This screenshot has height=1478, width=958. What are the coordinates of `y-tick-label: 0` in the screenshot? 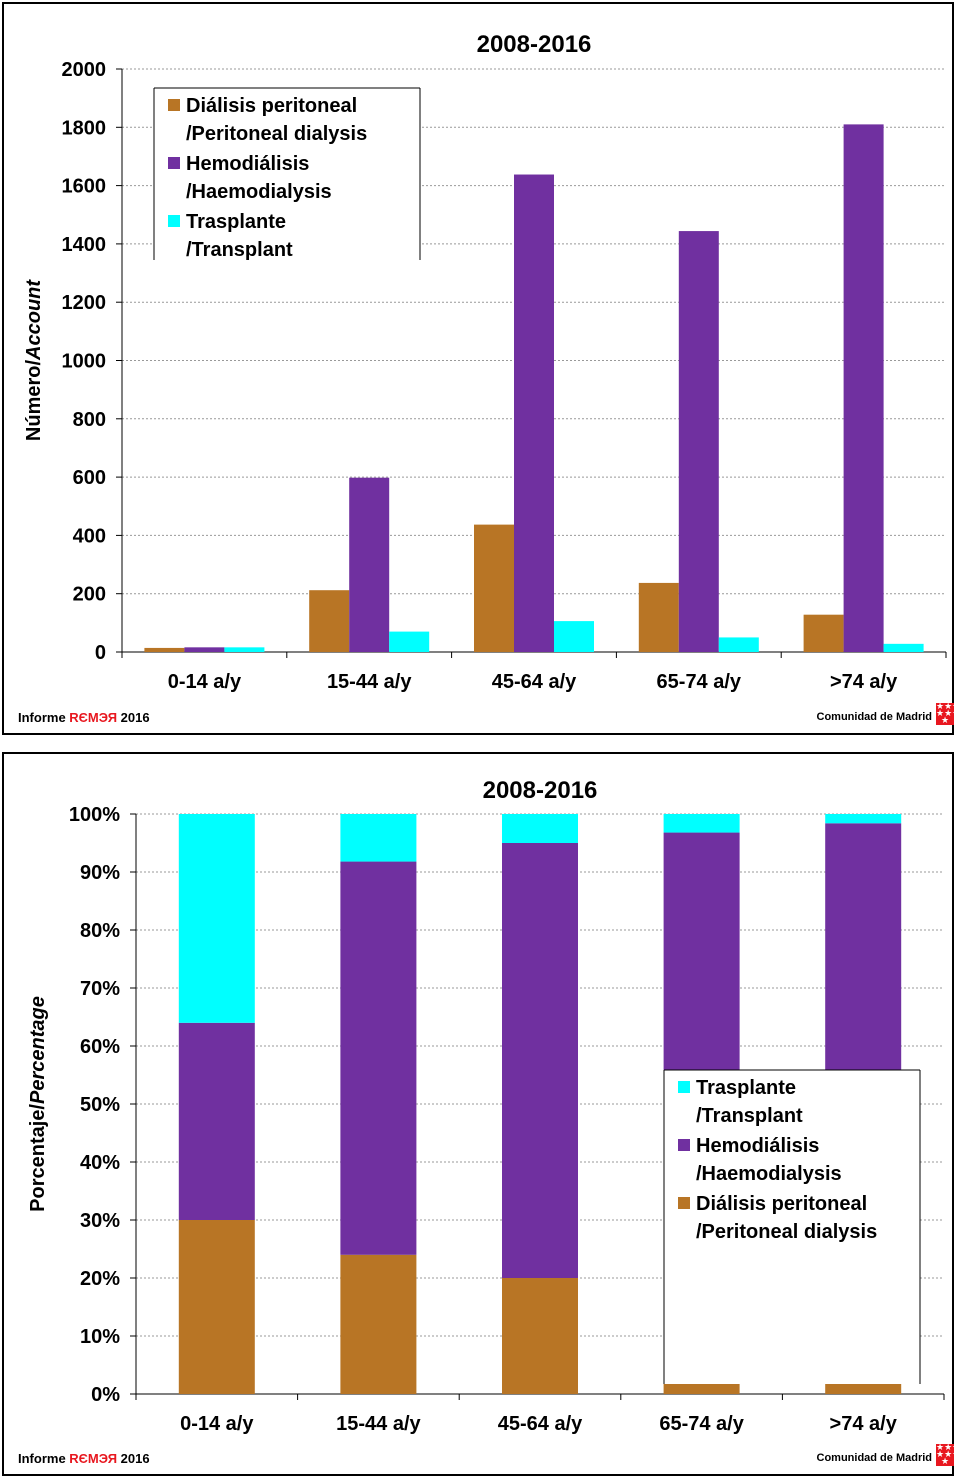 It's located at (100, 653).